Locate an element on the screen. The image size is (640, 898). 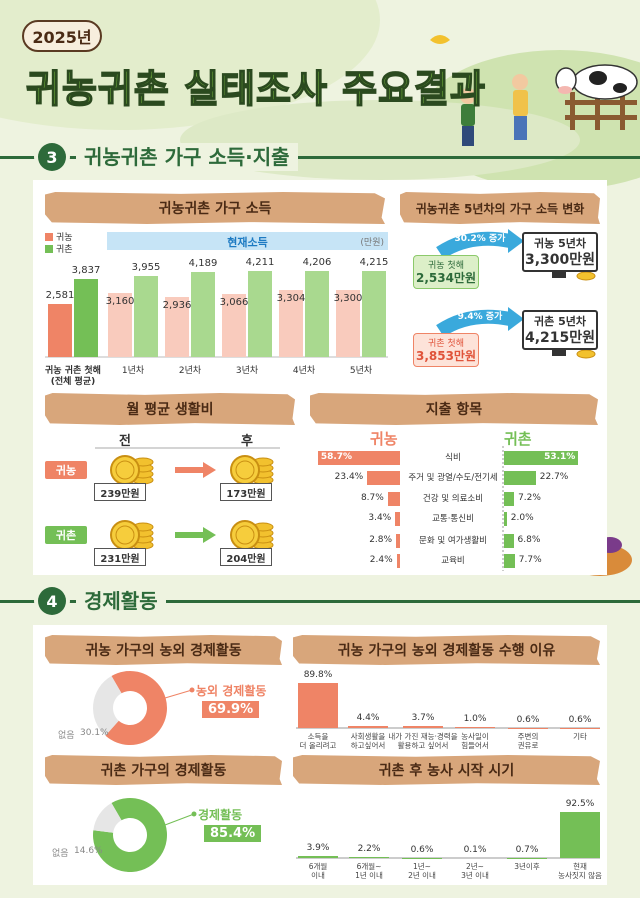
x-tick-label: 주변의 권유로 is located at coordinates (528, 741).